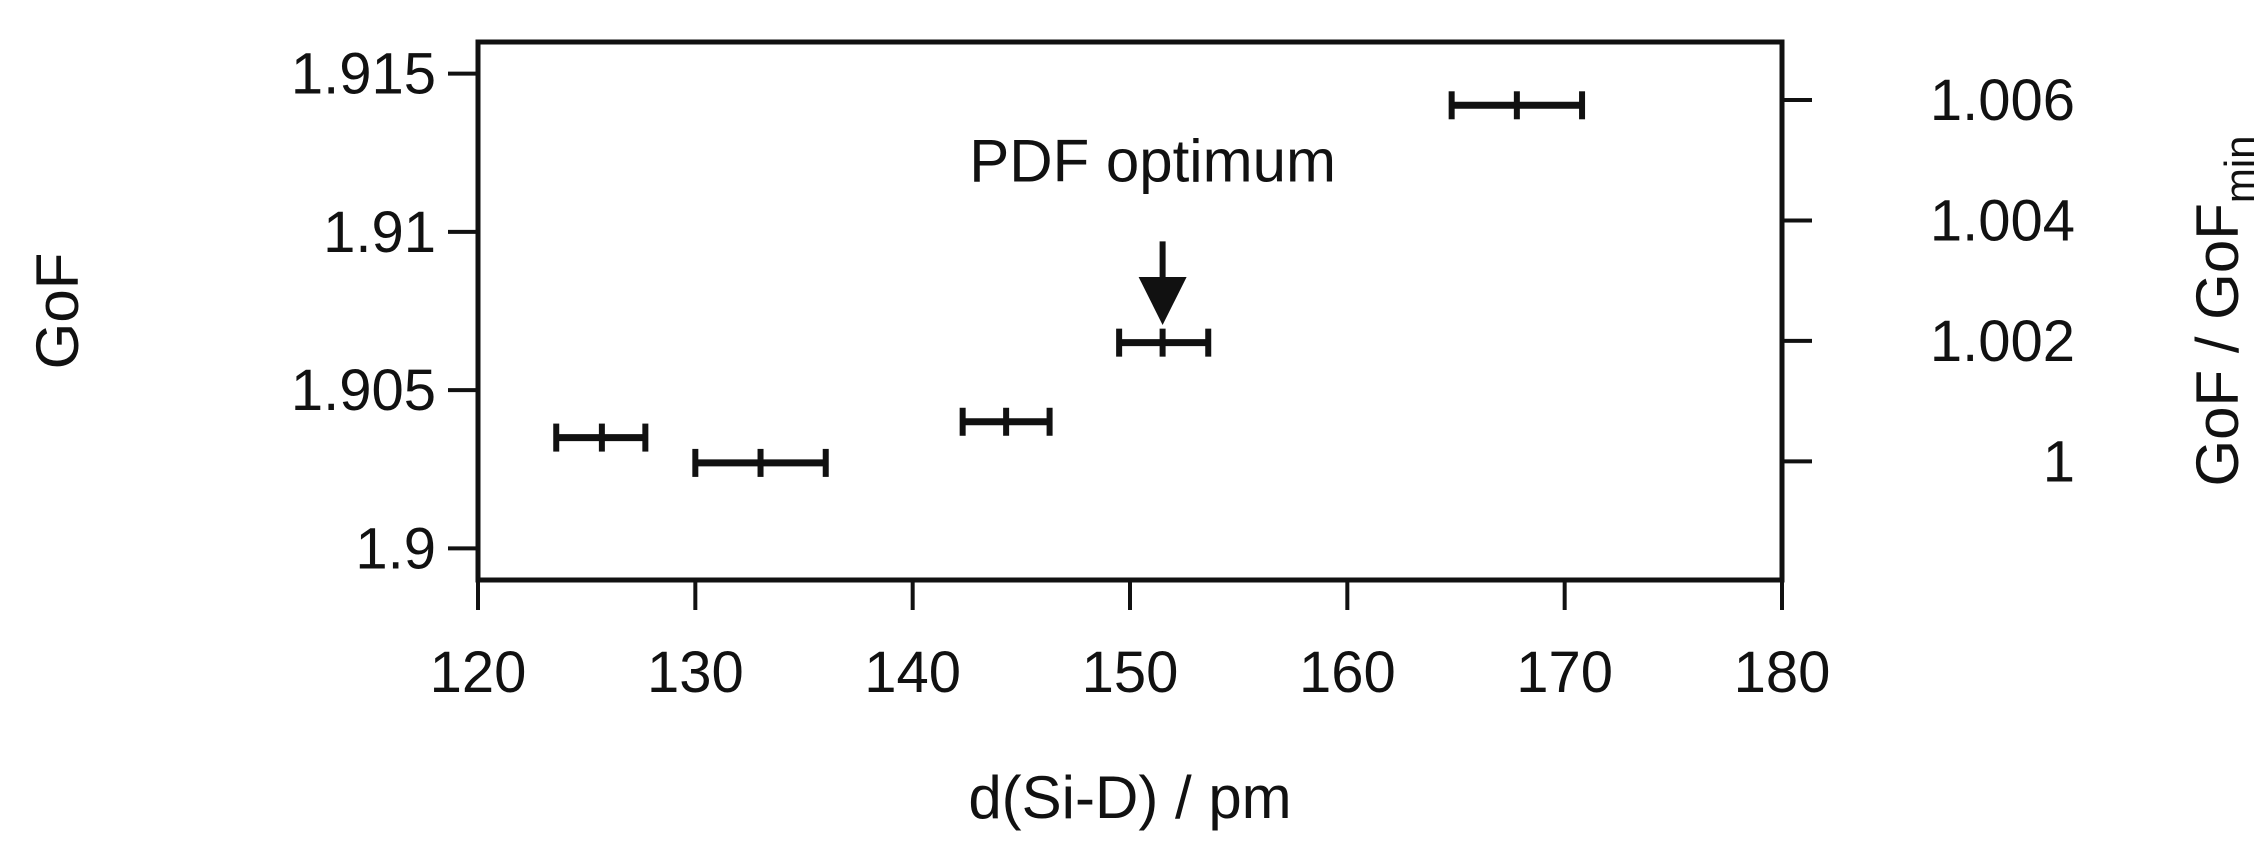  What do you see at coordinates (1152, 226) in the screenshot?
I see `annotations: PDF optimum` at bounding box center [1152, 226].